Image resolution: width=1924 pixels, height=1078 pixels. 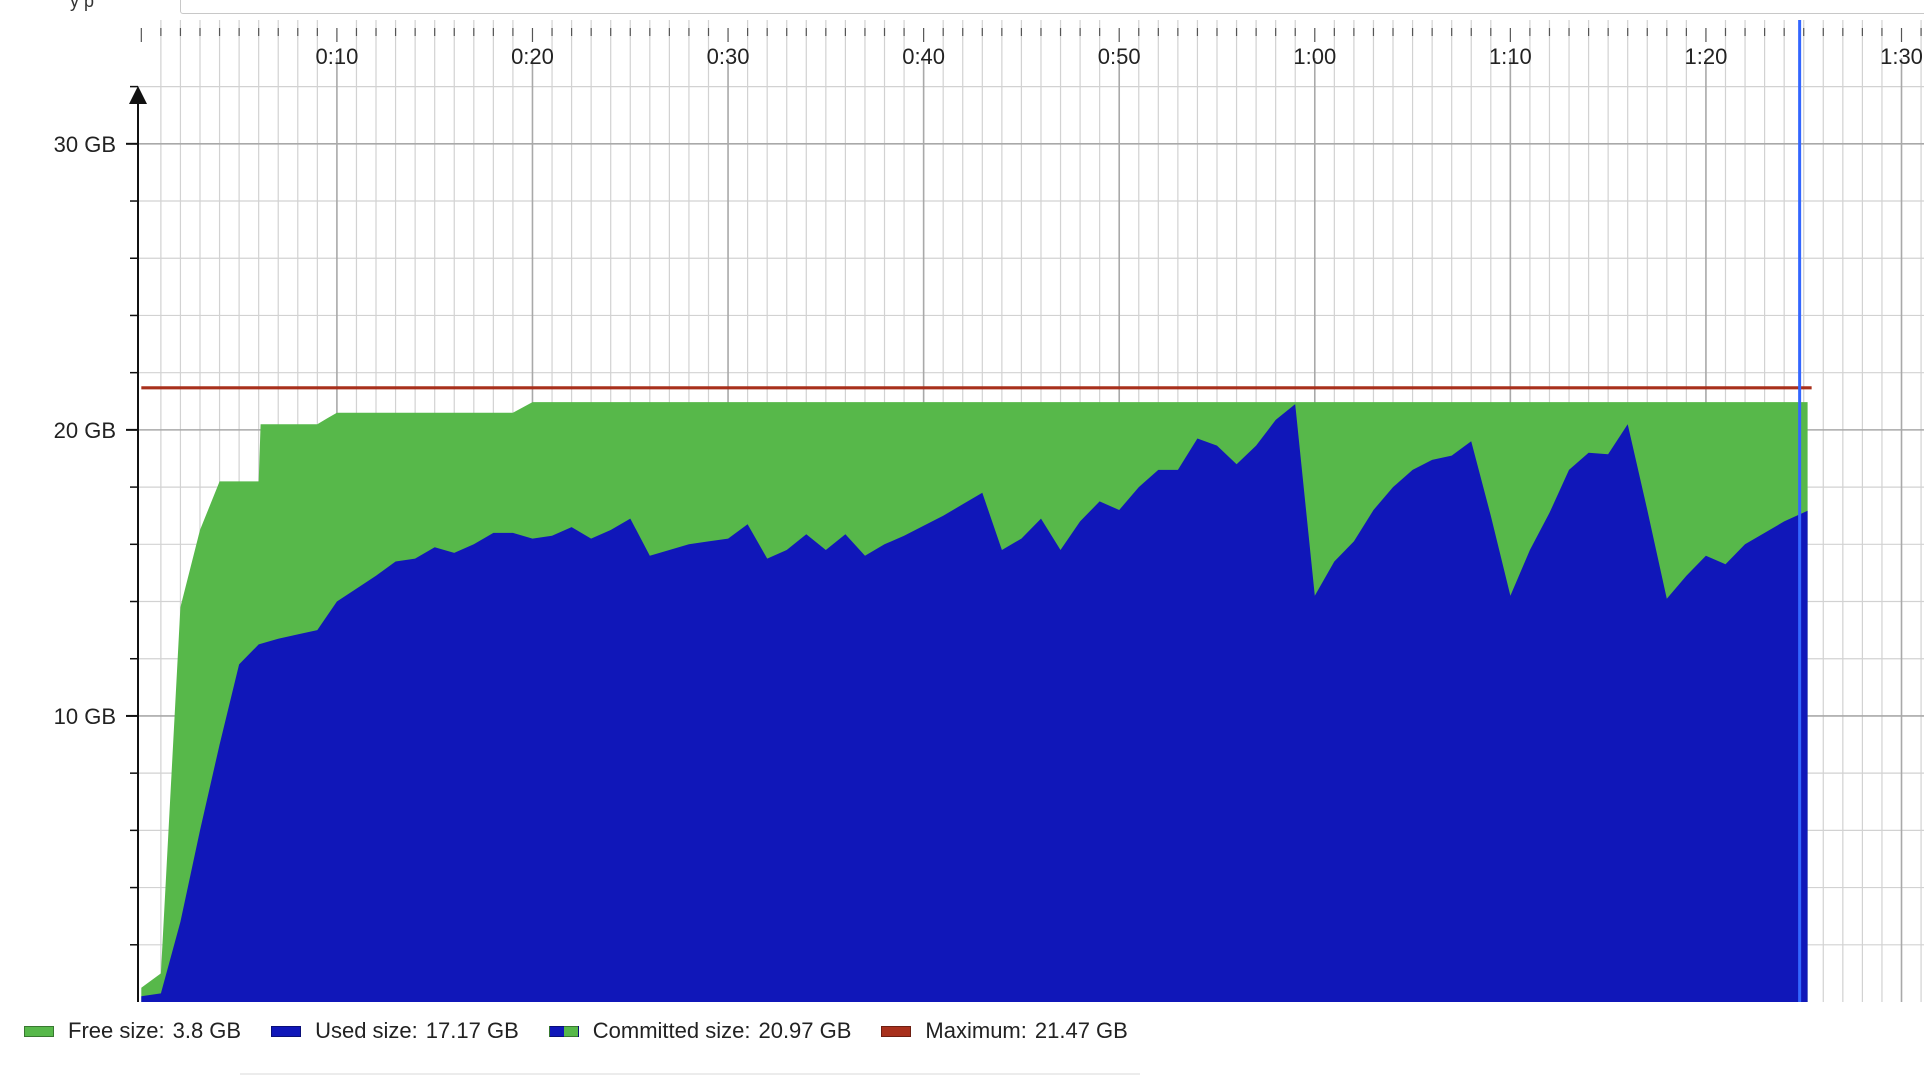 What do you see at coordinates (690, 1074) in the screenshot?
I see `bottom-divider` at bounding box center [690, 1074].